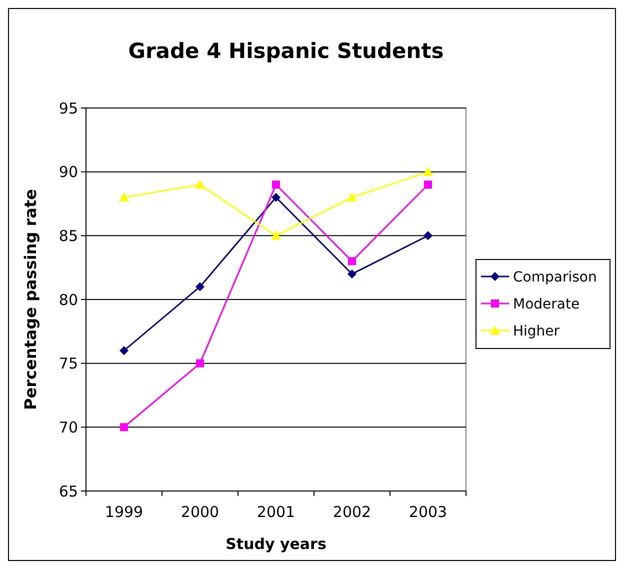 The image size is (624, 569). What do you see at coordinates (30, 299) in the screenshot?
I see `y-axis-title: Percentage passing rate` at bounding box center [30, 299].